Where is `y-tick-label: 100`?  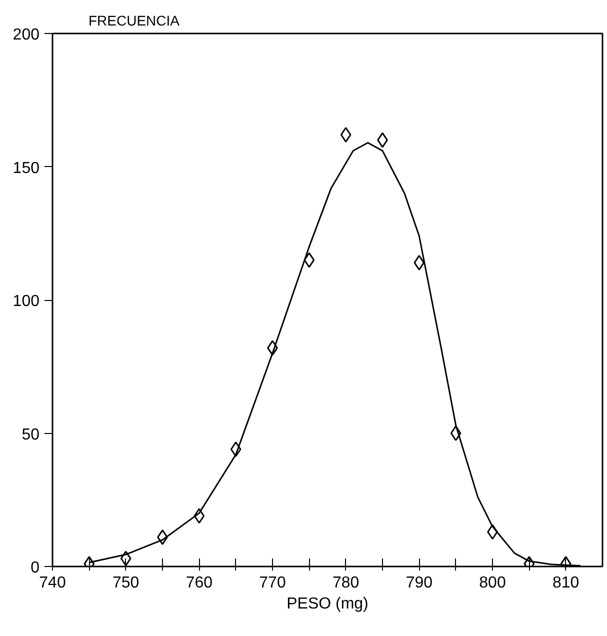 y-tick-label: 100 is located at coordinates (26, 301).